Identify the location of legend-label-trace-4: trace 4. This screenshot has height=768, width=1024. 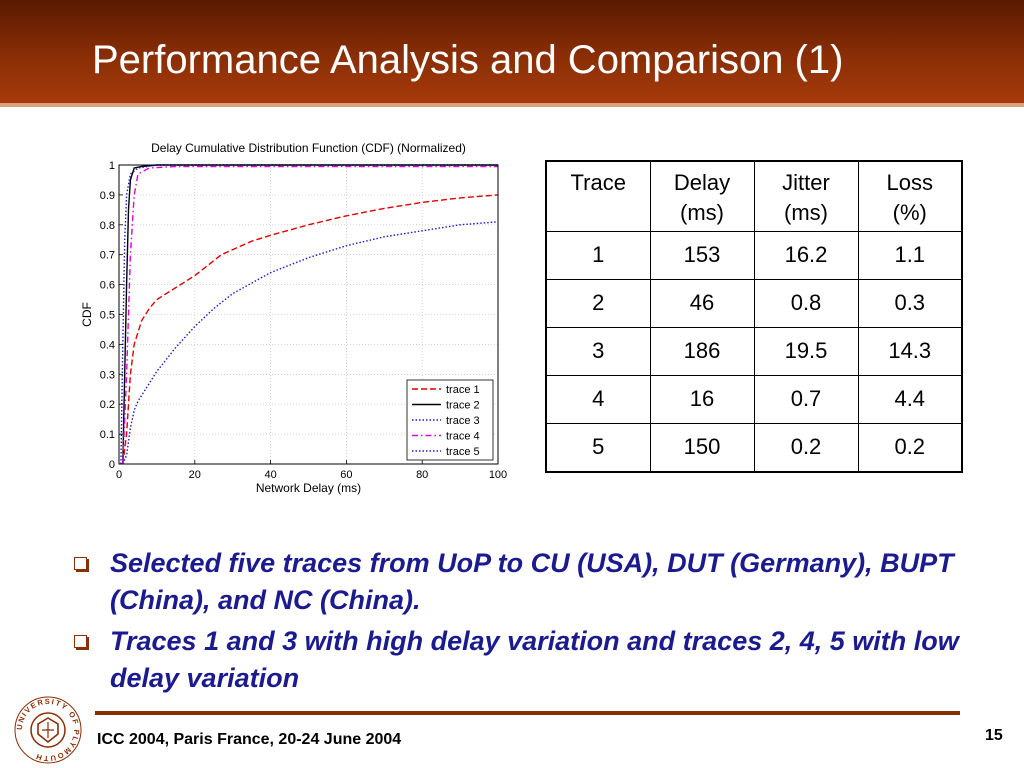
(463, 437).